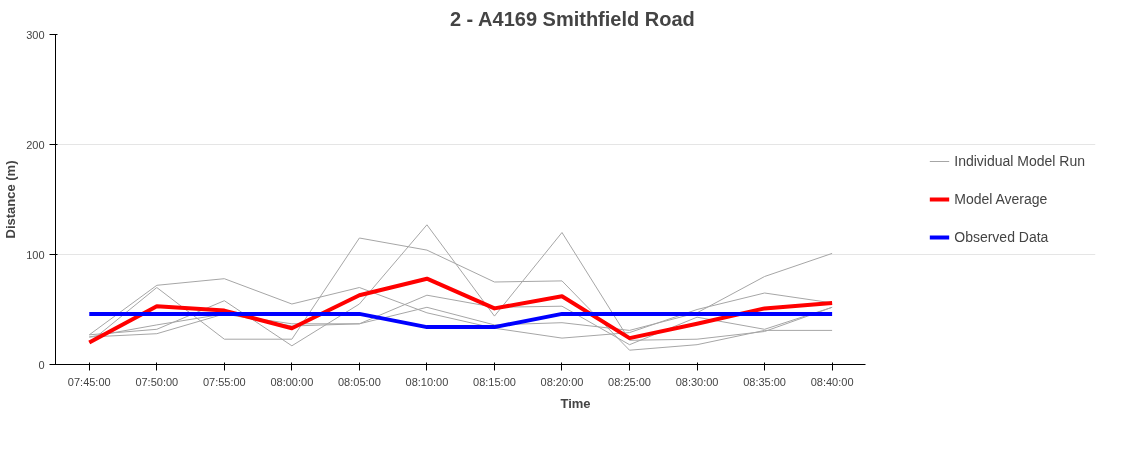 This screenshot has height=468, width=1133. Describe the element at coordinates (359, 381) in the screenshot. I see `x-tick-label: 08:05:00` at that location.